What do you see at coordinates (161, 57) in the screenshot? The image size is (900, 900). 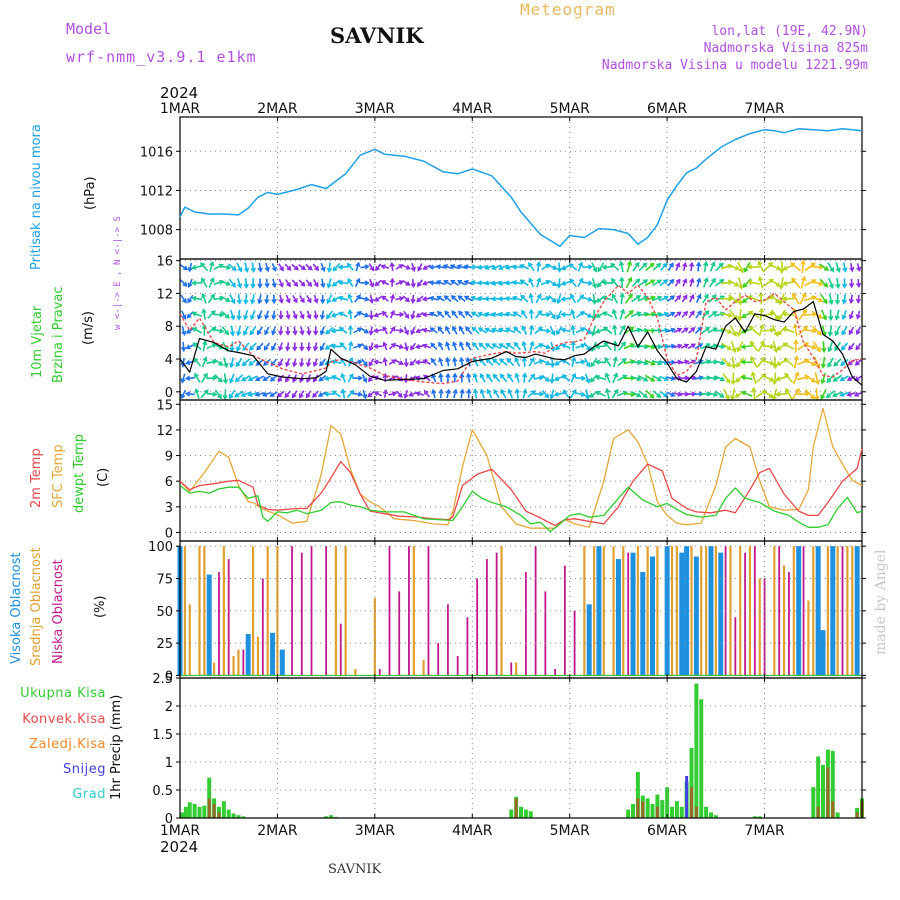 I see `model-name: wrf-nmm_v3.9.1 e1km` at bounding box center [161, 57].